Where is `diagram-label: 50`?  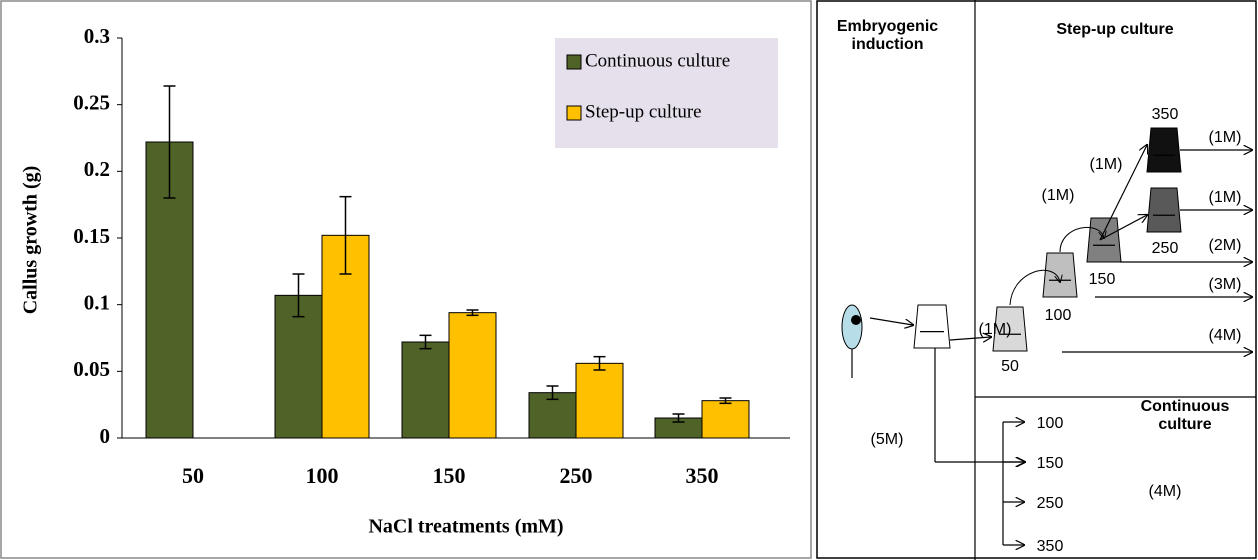
diagram-label: 50 is located at coordinates (1010, 366).